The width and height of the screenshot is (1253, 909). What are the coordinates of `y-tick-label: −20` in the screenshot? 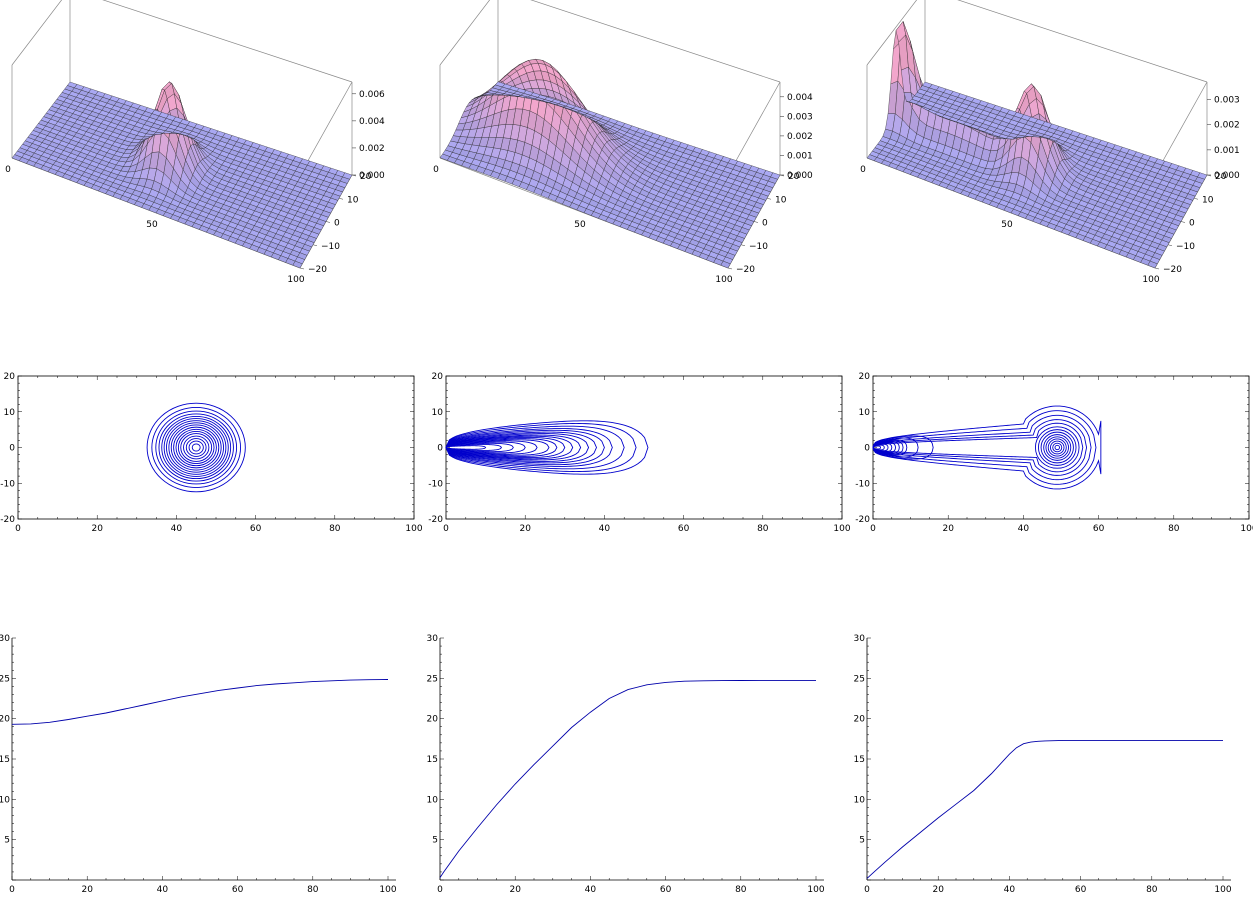 It's located at (745, 270).